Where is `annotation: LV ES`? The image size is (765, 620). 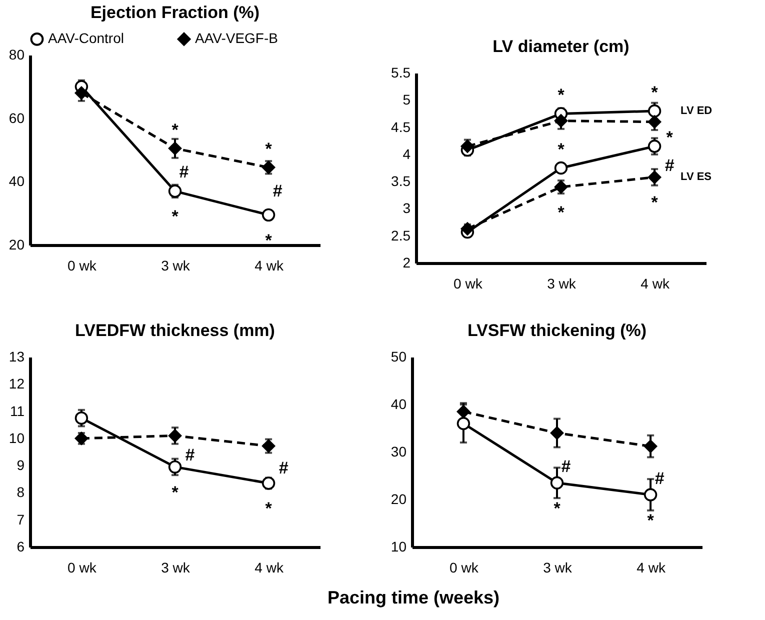
annotation: LV ES is located at coordinates (696, 177).